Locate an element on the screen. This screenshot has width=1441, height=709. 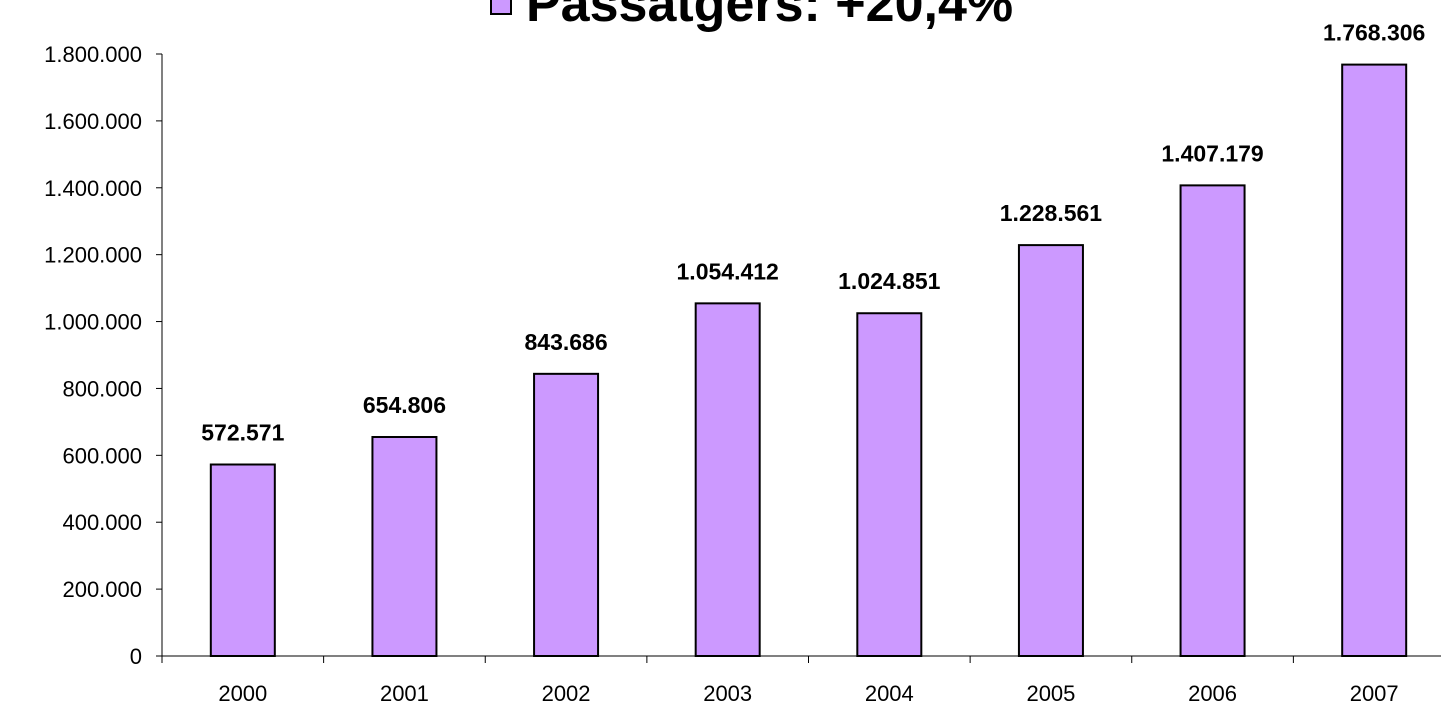
data-label-2000: 572.571 is located at coordinates (242, 433).